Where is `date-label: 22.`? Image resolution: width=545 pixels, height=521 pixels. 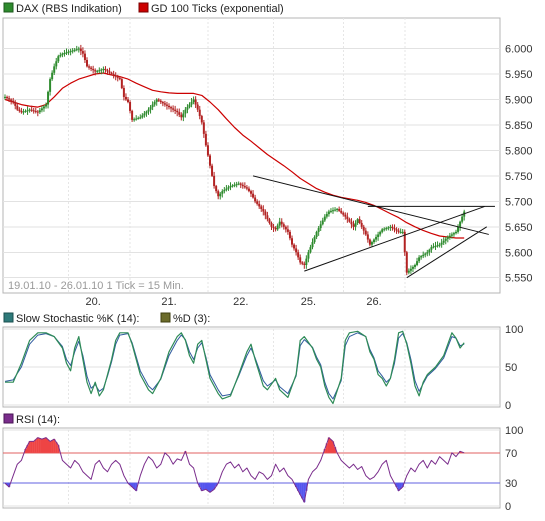
date-label: 22. is located at coordinates (240, 302).